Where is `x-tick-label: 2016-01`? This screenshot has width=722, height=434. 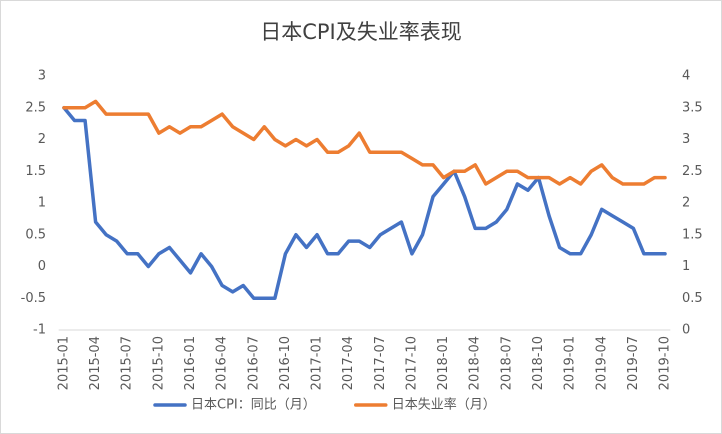
x-tick-label: 2016-01 is located at coordinates (190, 363).